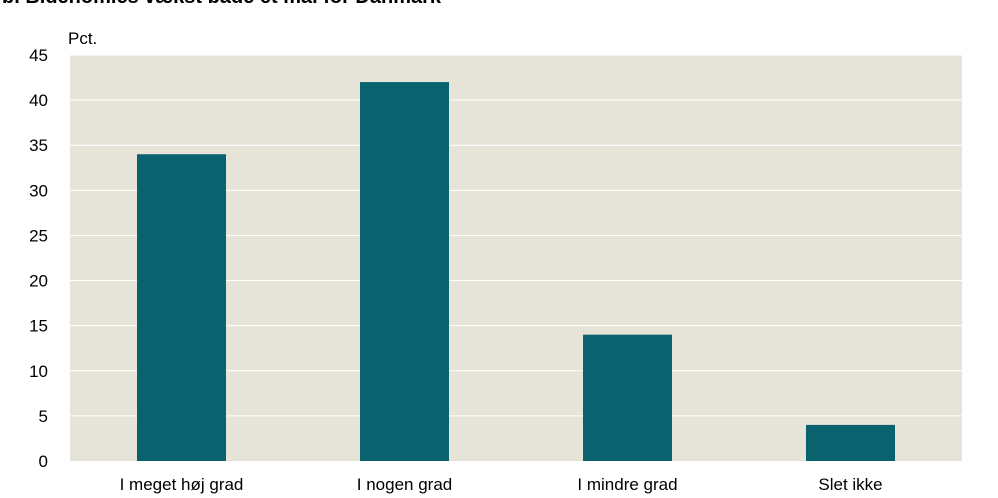 The height and width of the screenshot is (498, 998). What do you see at coordinates (82, 38) in the screenshot?
I see `y-axis-unit-label: Pct.` at bounding box center [82, 38].